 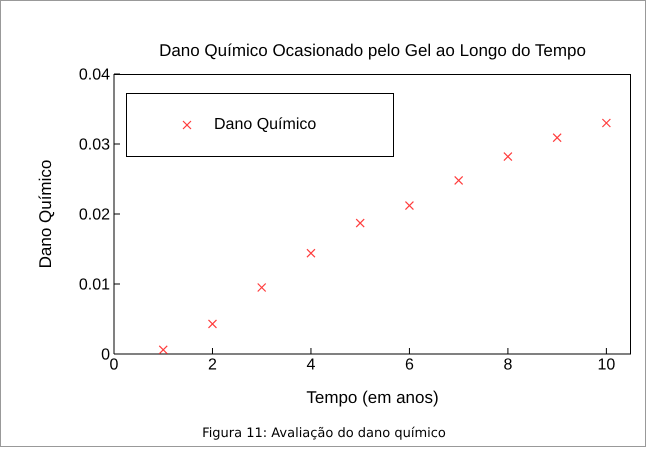 I want to click on x-tick-label: 10, so click(x=606, y=365).